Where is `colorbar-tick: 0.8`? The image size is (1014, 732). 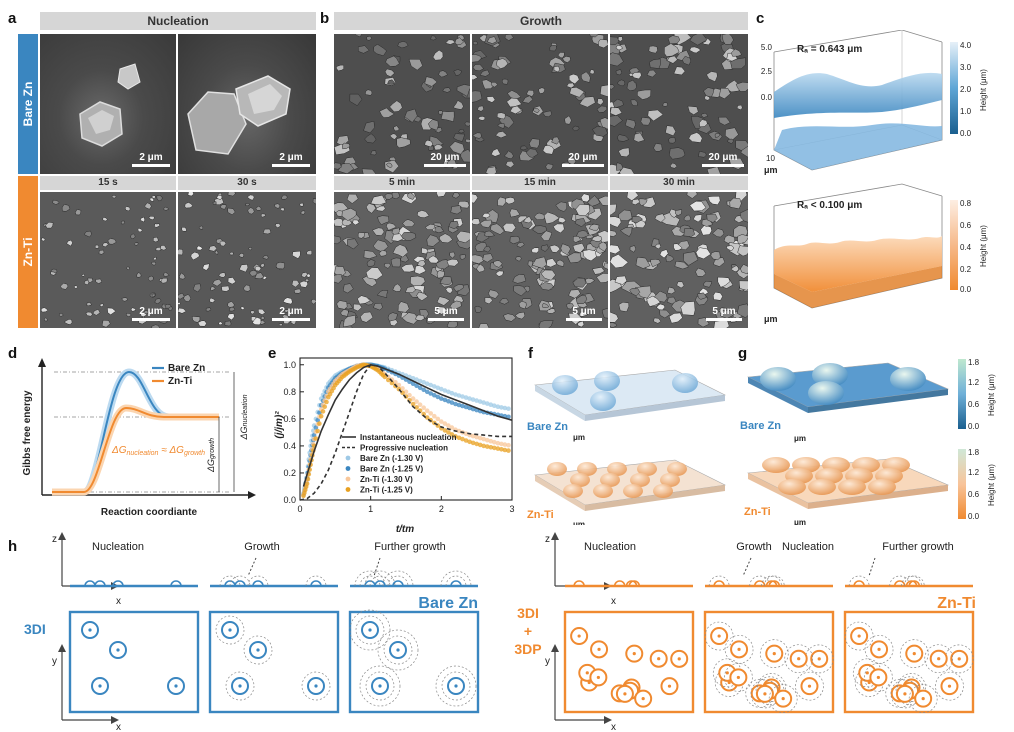
colorbar-tick: 0.8 is located at coordinates (966, 203).